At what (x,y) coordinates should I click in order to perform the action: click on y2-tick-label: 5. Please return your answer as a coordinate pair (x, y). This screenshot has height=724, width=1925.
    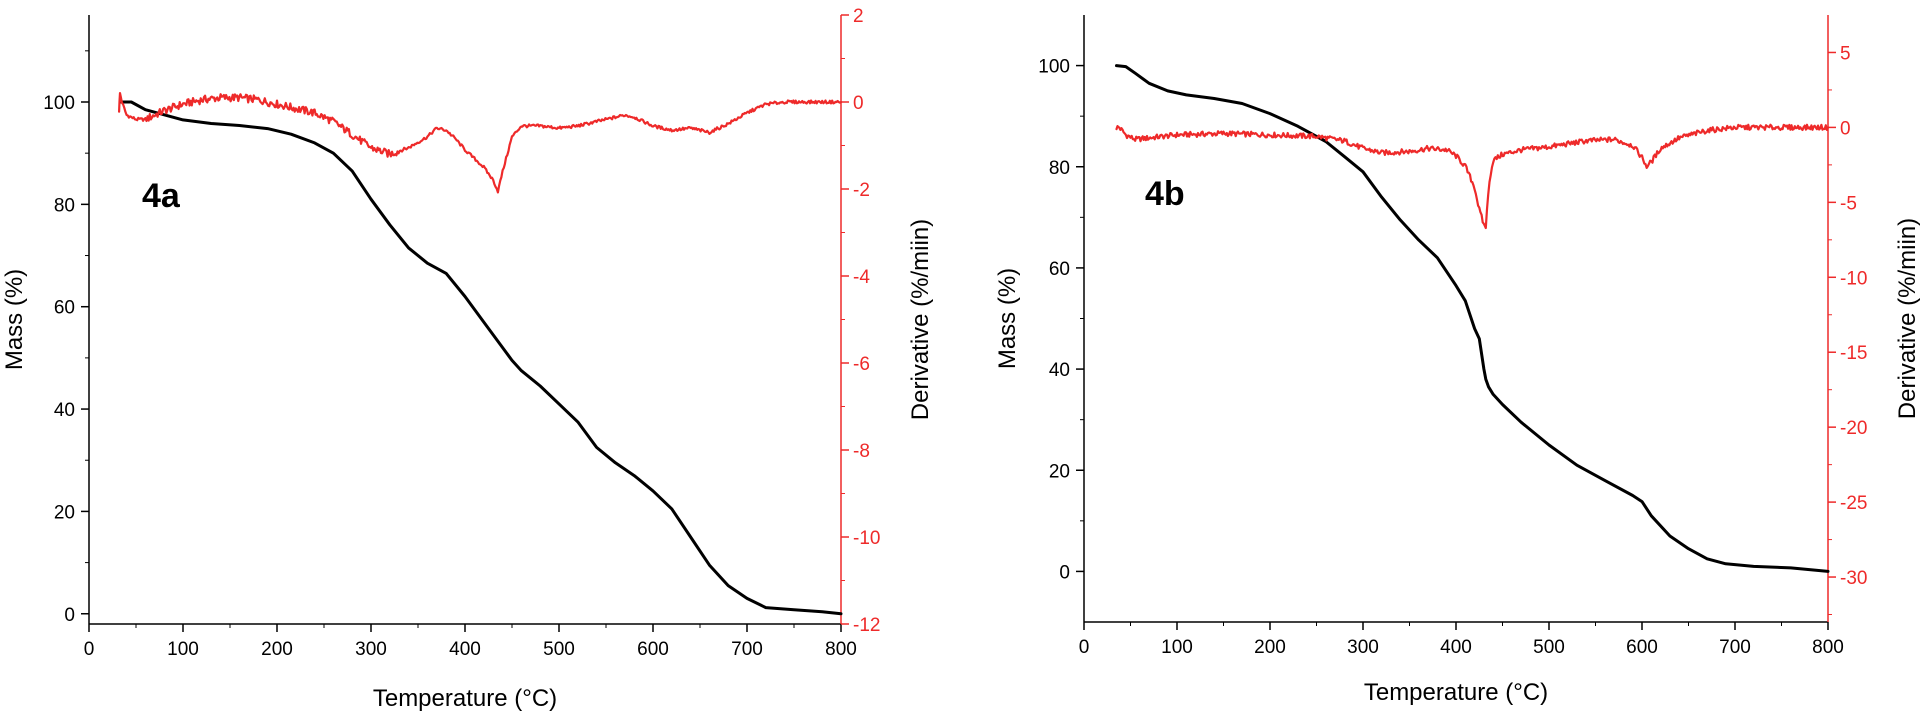
    Looking at the image, I should click on (1845, 53).